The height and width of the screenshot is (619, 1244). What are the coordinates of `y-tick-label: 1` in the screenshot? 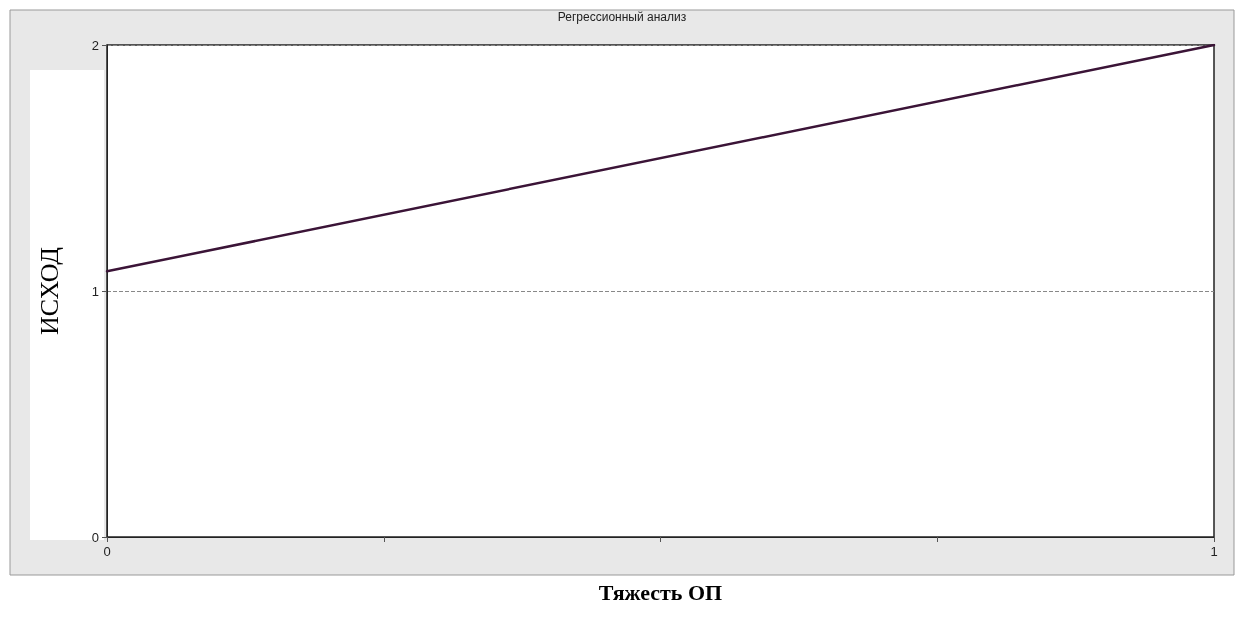 It's located at (95, 291).